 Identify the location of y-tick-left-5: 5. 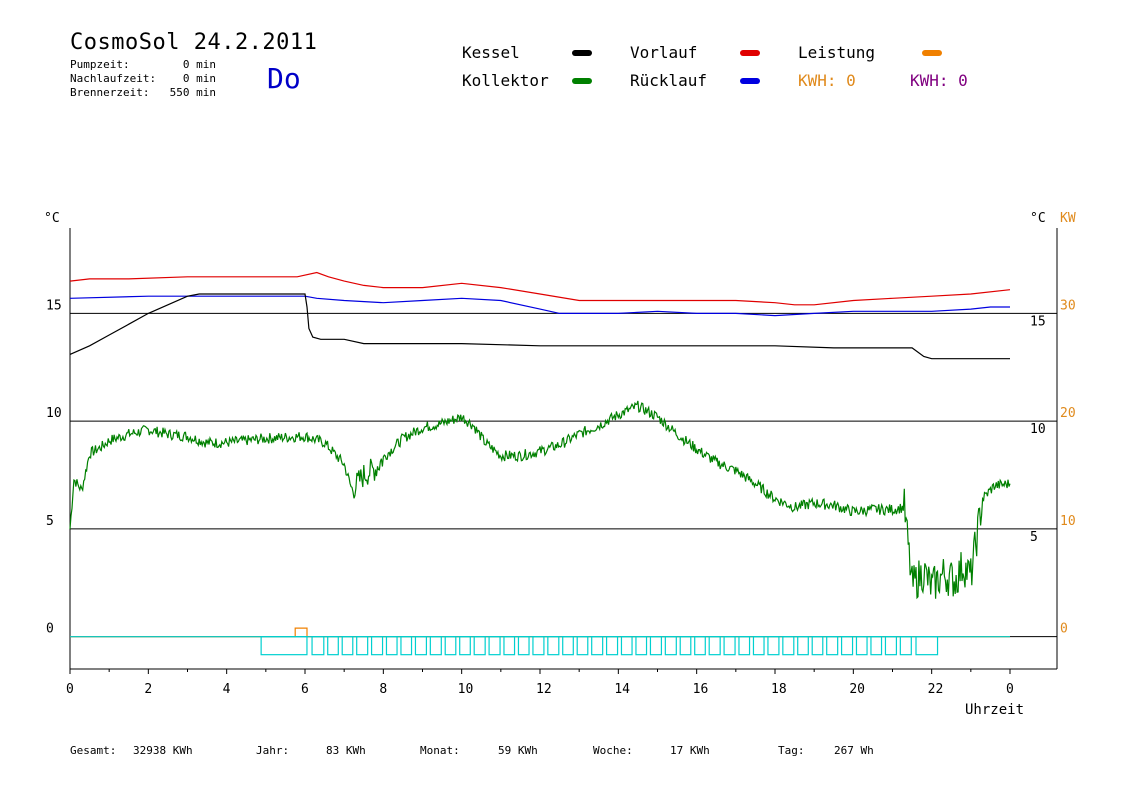
(50, 521).